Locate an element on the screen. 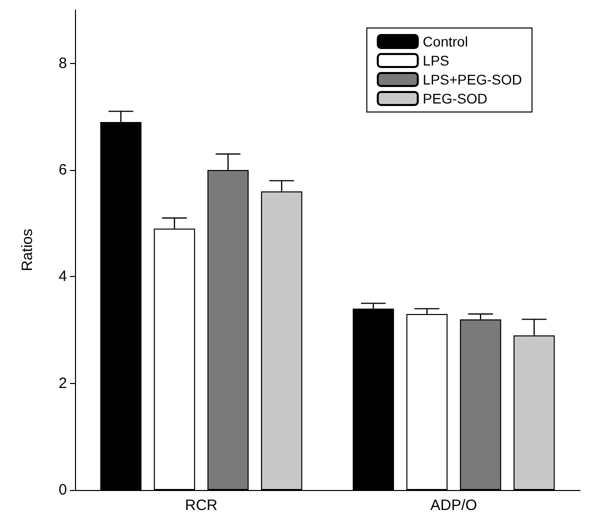  legend-label: PEG-SOD is located at coordinates (455, 98).